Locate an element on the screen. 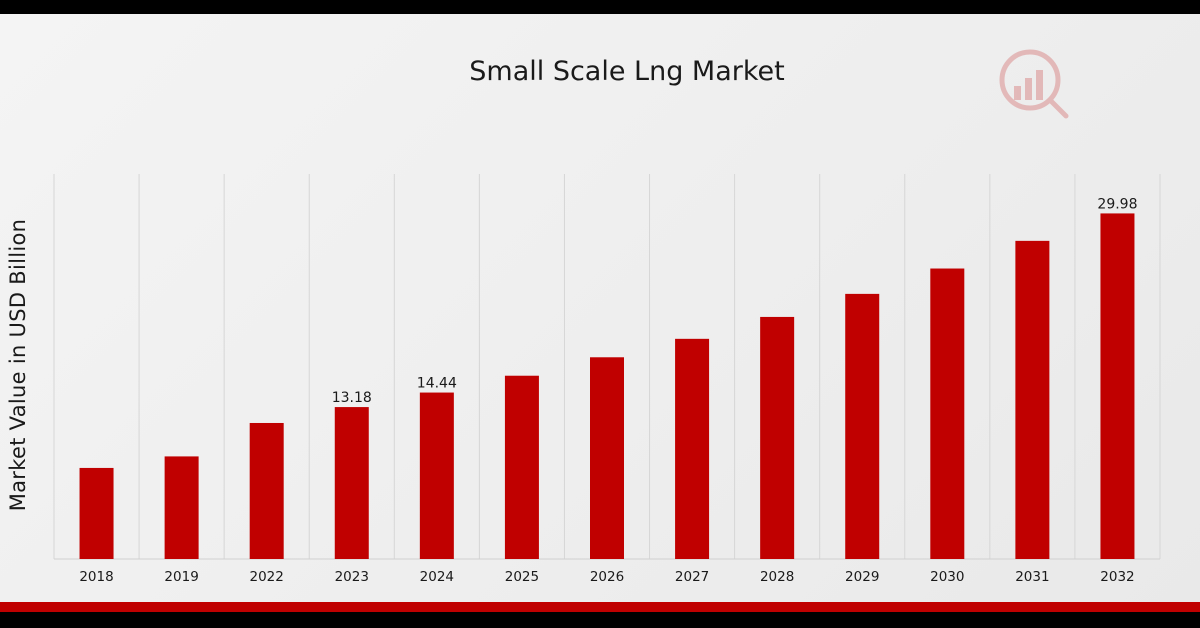 This screenshot has width=1200, height=628. bar-2026 is located at coordinates (607, 458).